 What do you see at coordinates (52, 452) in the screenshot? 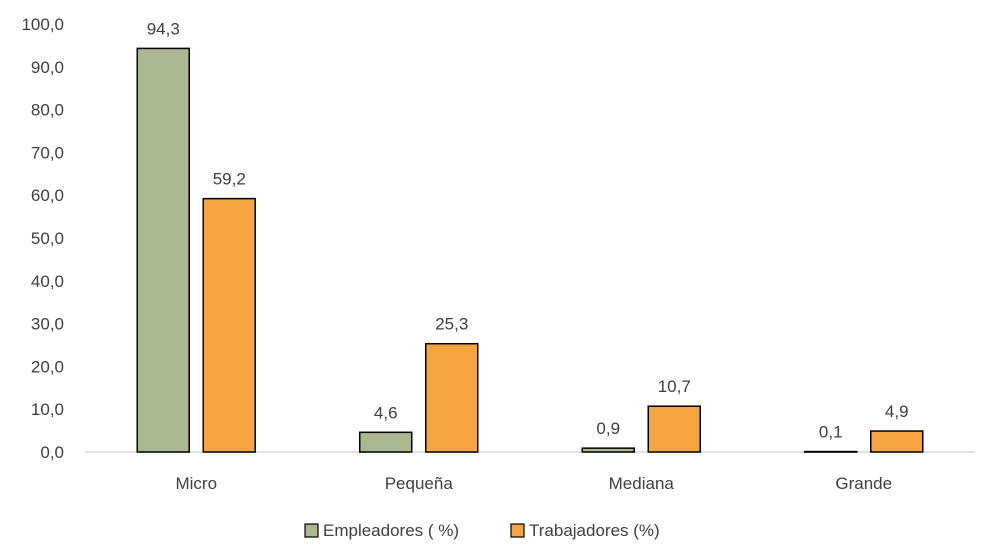
I see `y-tick-label: 0,0` at bounding box center [52, 452].